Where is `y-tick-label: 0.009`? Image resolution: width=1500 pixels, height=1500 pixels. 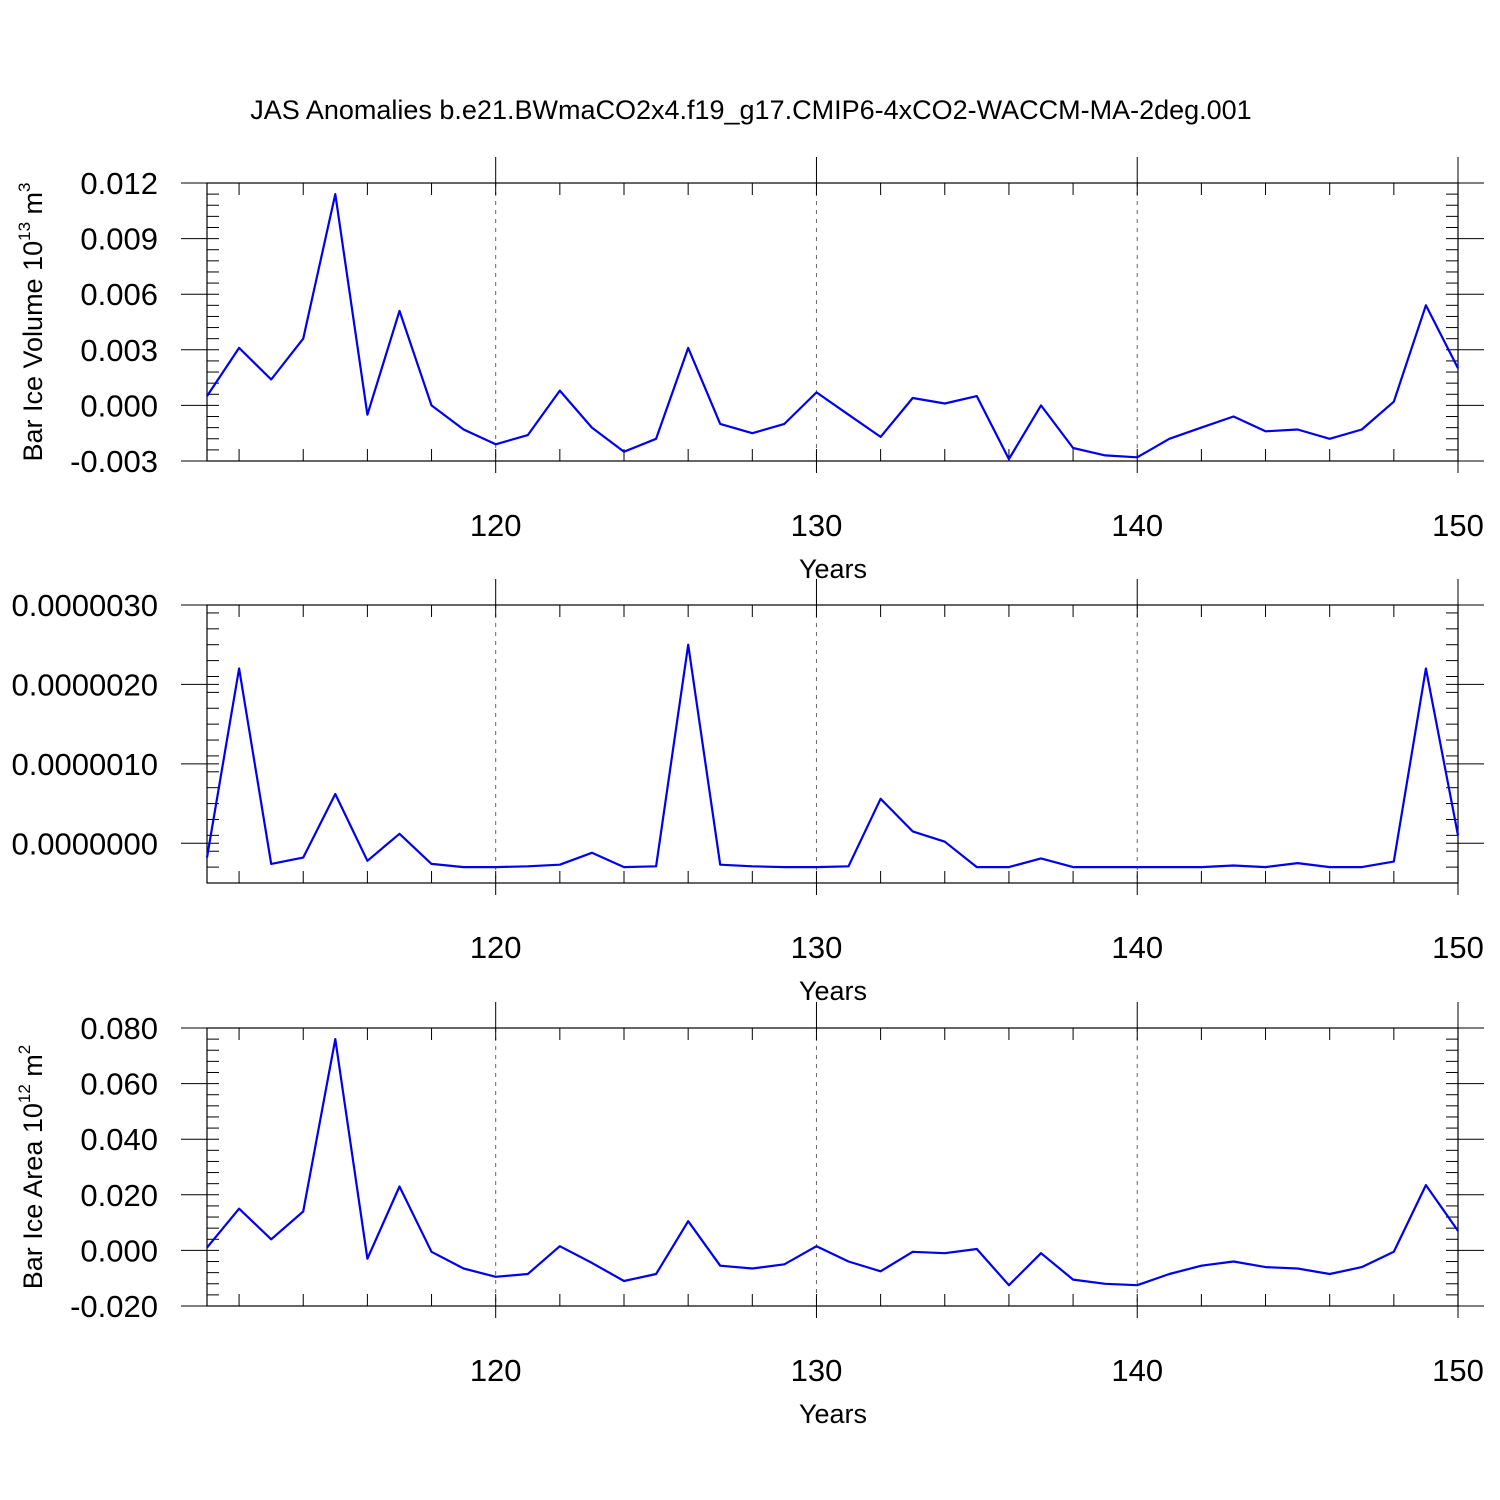 y-tick-label: 0.009 is located at coordinates (119, 239).